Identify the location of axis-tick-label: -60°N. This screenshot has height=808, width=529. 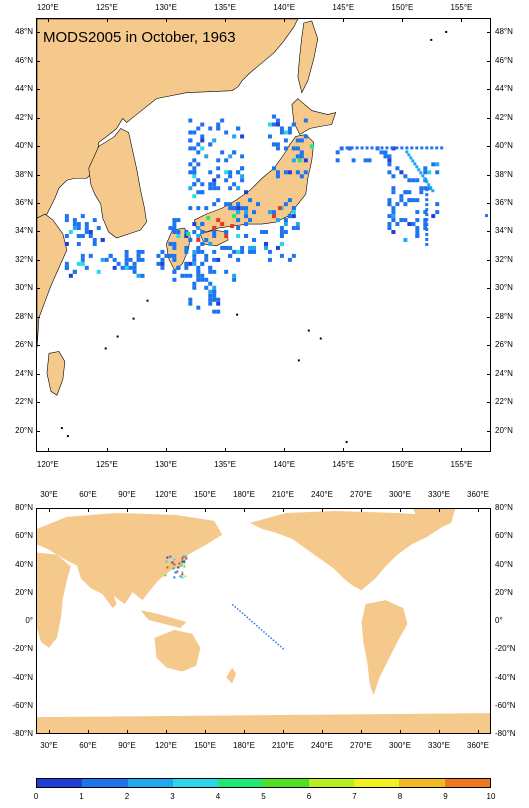
(505, 705).